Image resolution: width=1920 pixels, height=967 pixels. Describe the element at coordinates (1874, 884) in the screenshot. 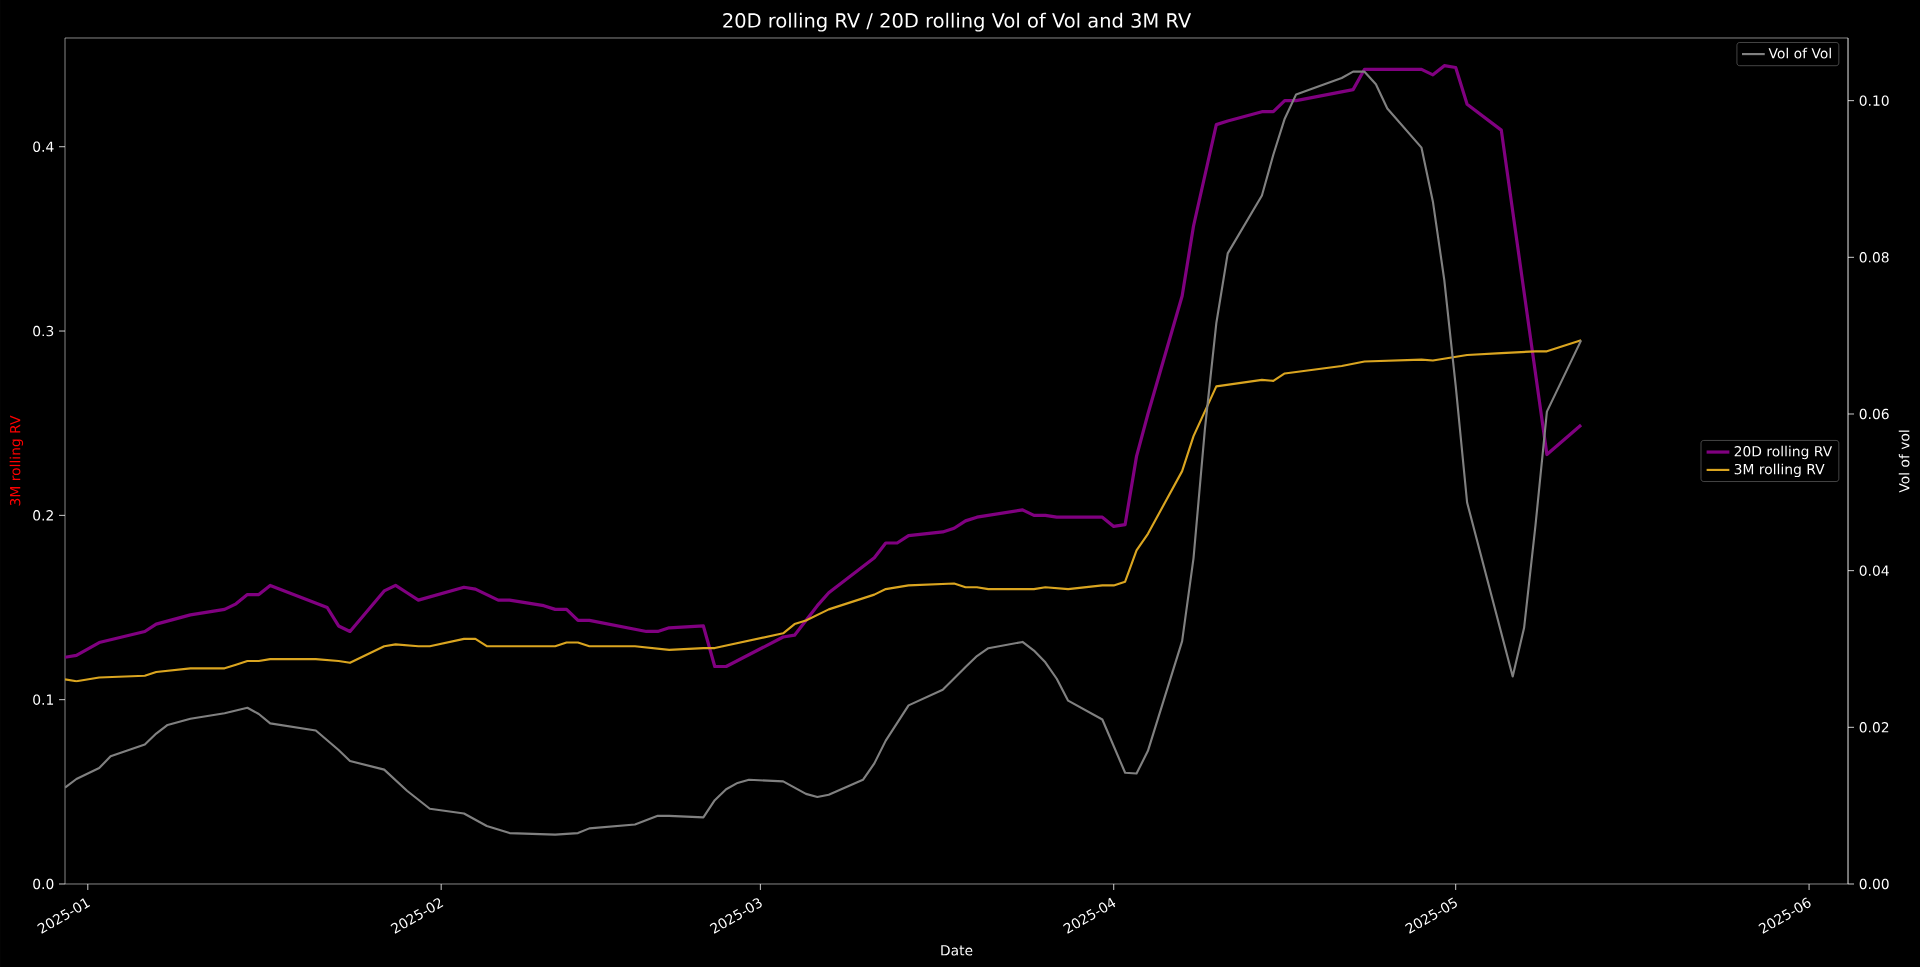

I see `y2-tick-label: 0.00` at that location.